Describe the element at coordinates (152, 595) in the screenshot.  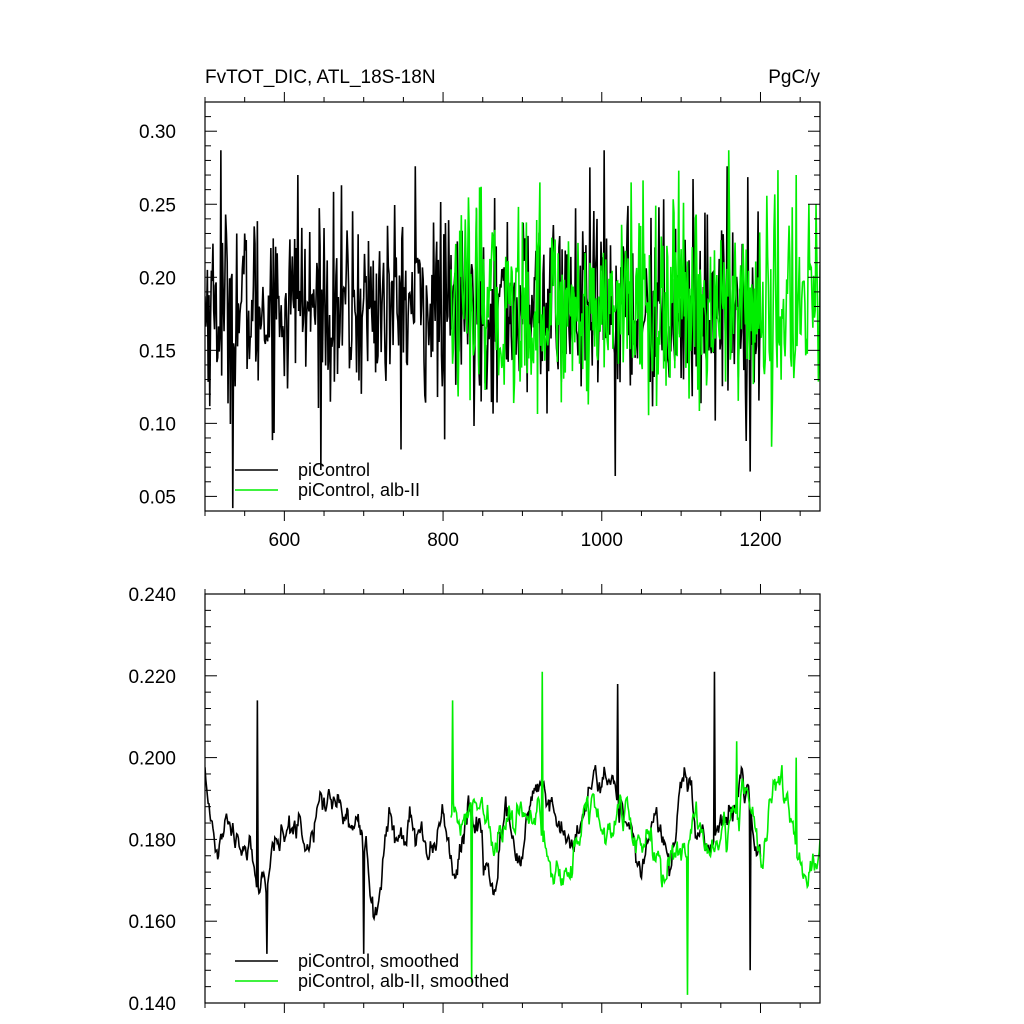
I see `y-tick-label: 0.240` at that location.